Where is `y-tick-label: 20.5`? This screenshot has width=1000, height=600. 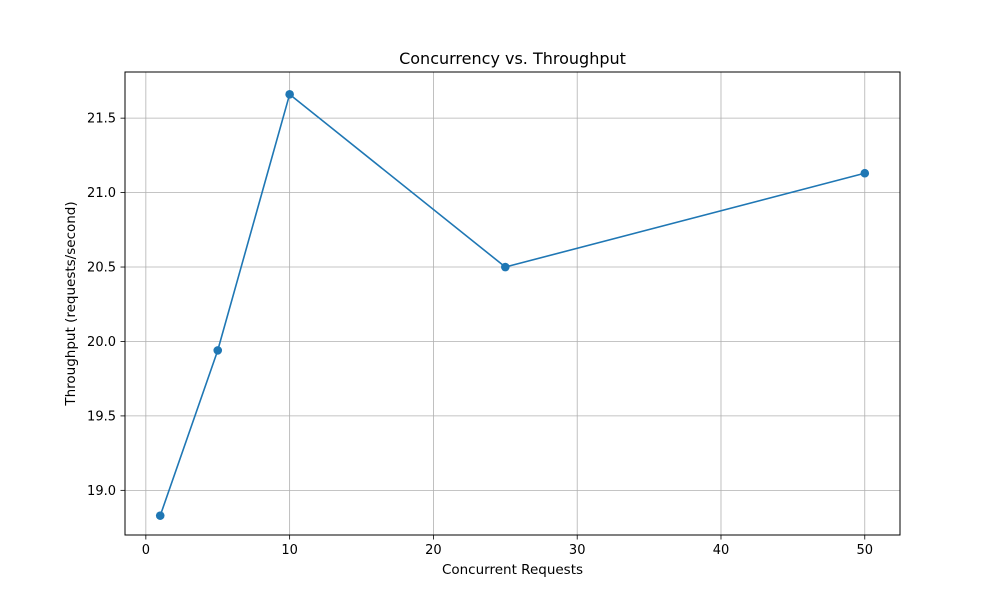
y-tick-label: 20.5 is located at coordinates (101, 268).